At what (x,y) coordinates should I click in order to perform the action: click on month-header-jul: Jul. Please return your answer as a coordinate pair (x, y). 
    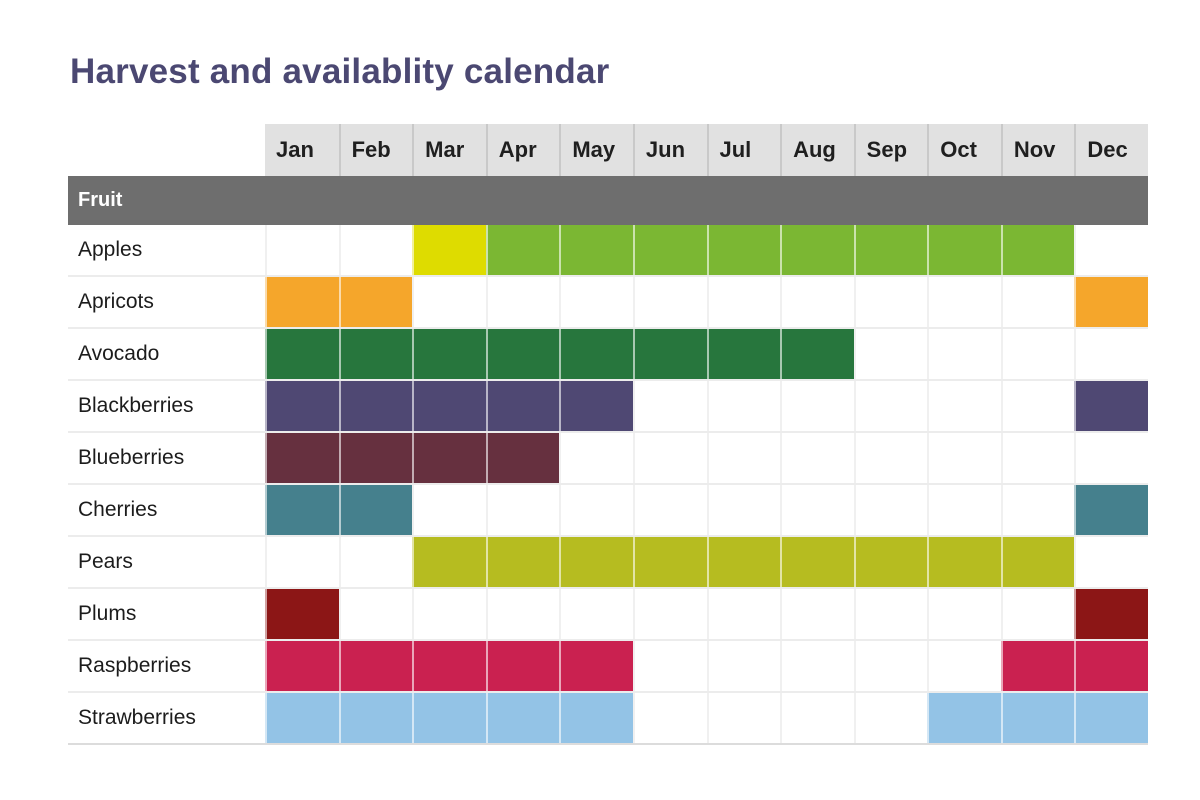
    Looking at the image, I should click on (743, 150).